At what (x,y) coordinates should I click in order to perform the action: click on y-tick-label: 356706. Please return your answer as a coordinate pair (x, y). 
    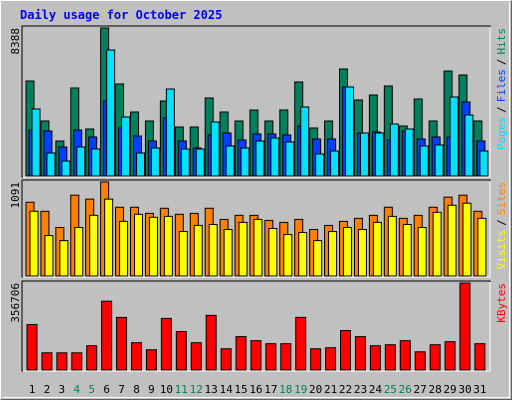
    Looking at the image, I should click on (15, 303).